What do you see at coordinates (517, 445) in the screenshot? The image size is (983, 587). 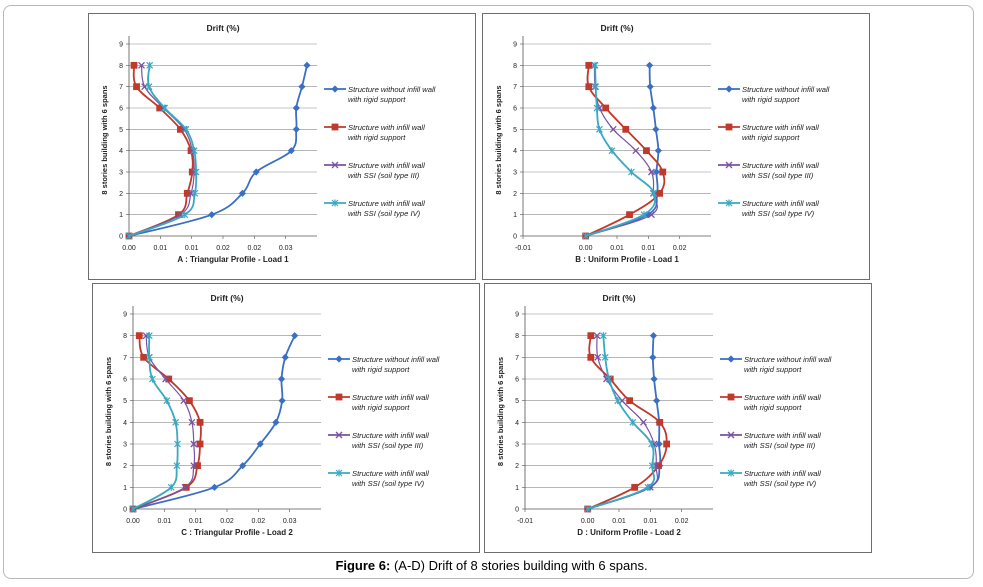 I see `y-tick-label: 3` at bounding box center [517, 445].